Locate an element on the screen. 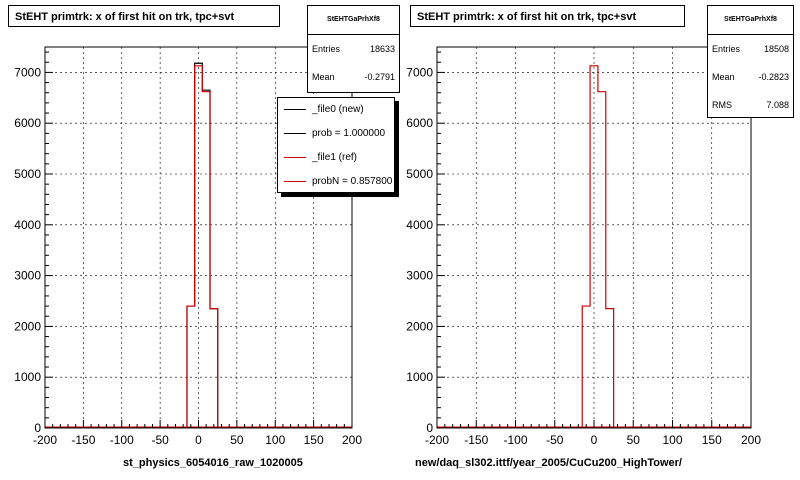 This screenshot has width=800, height=480. left-x-tick-label--200: -200 is located at coordinates (45, 440).